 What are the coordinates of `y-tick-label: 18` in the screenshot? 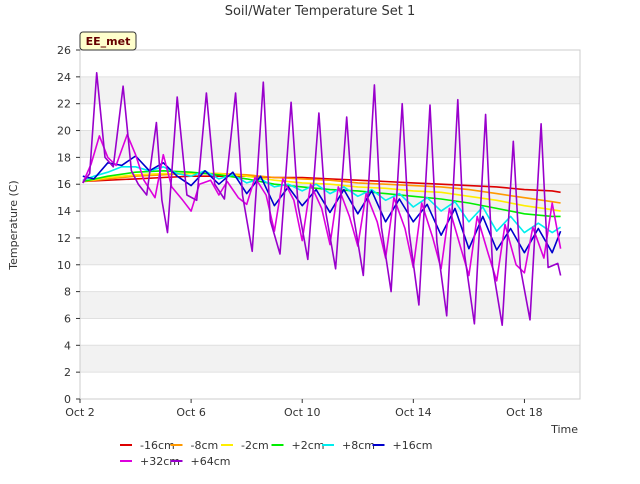 It's located at (64, 157).